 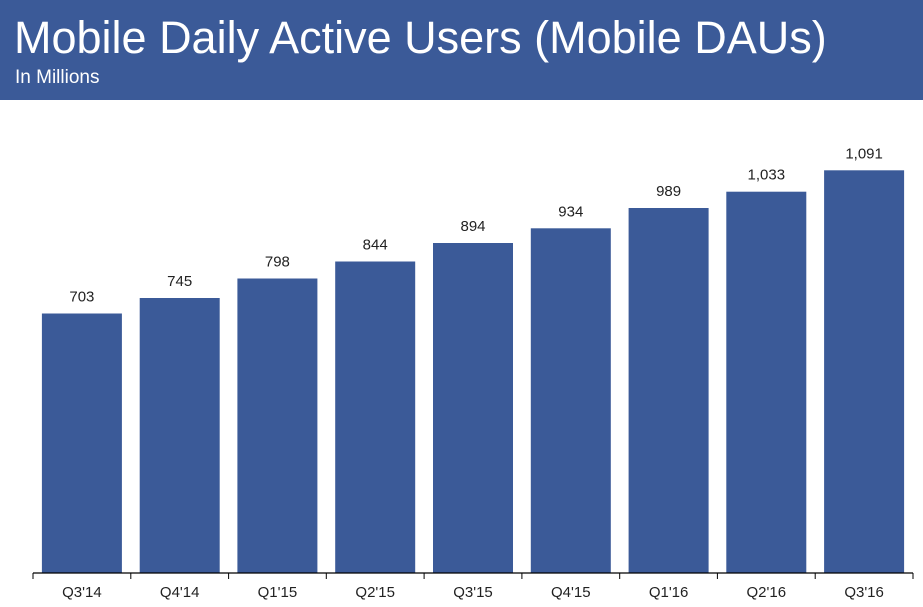 I want to click on x-tick-label: Q4'15, so click(x=571, y=592).